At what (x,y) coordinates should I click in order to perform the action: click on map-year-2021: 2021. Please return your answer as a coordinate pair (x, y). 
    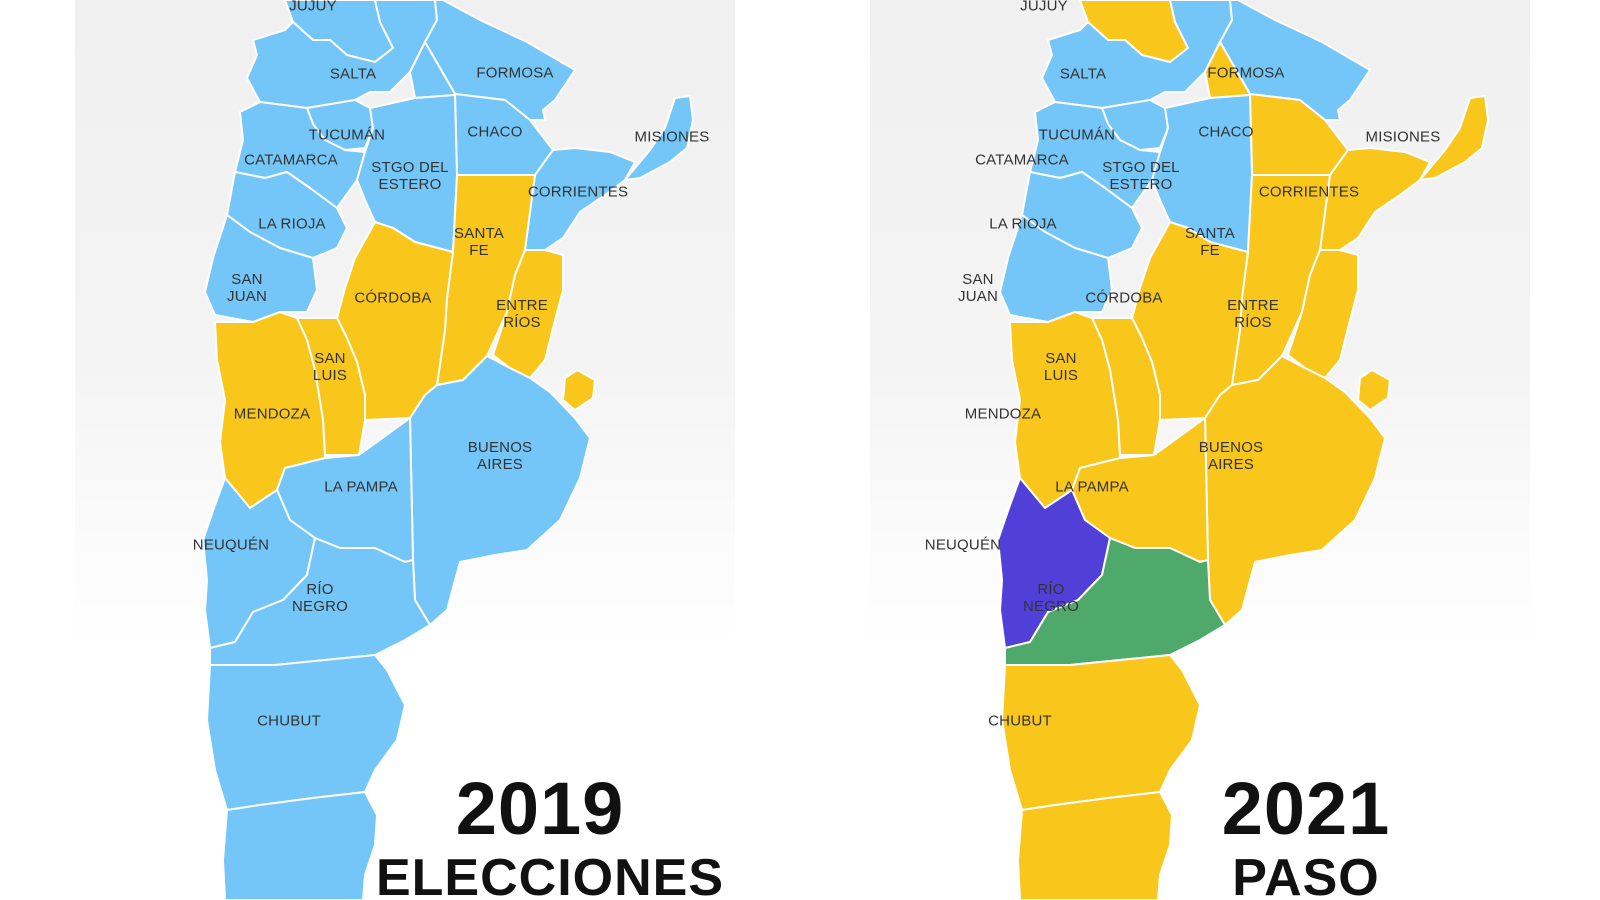
    Looking at the image, I should click on (1306, 808).